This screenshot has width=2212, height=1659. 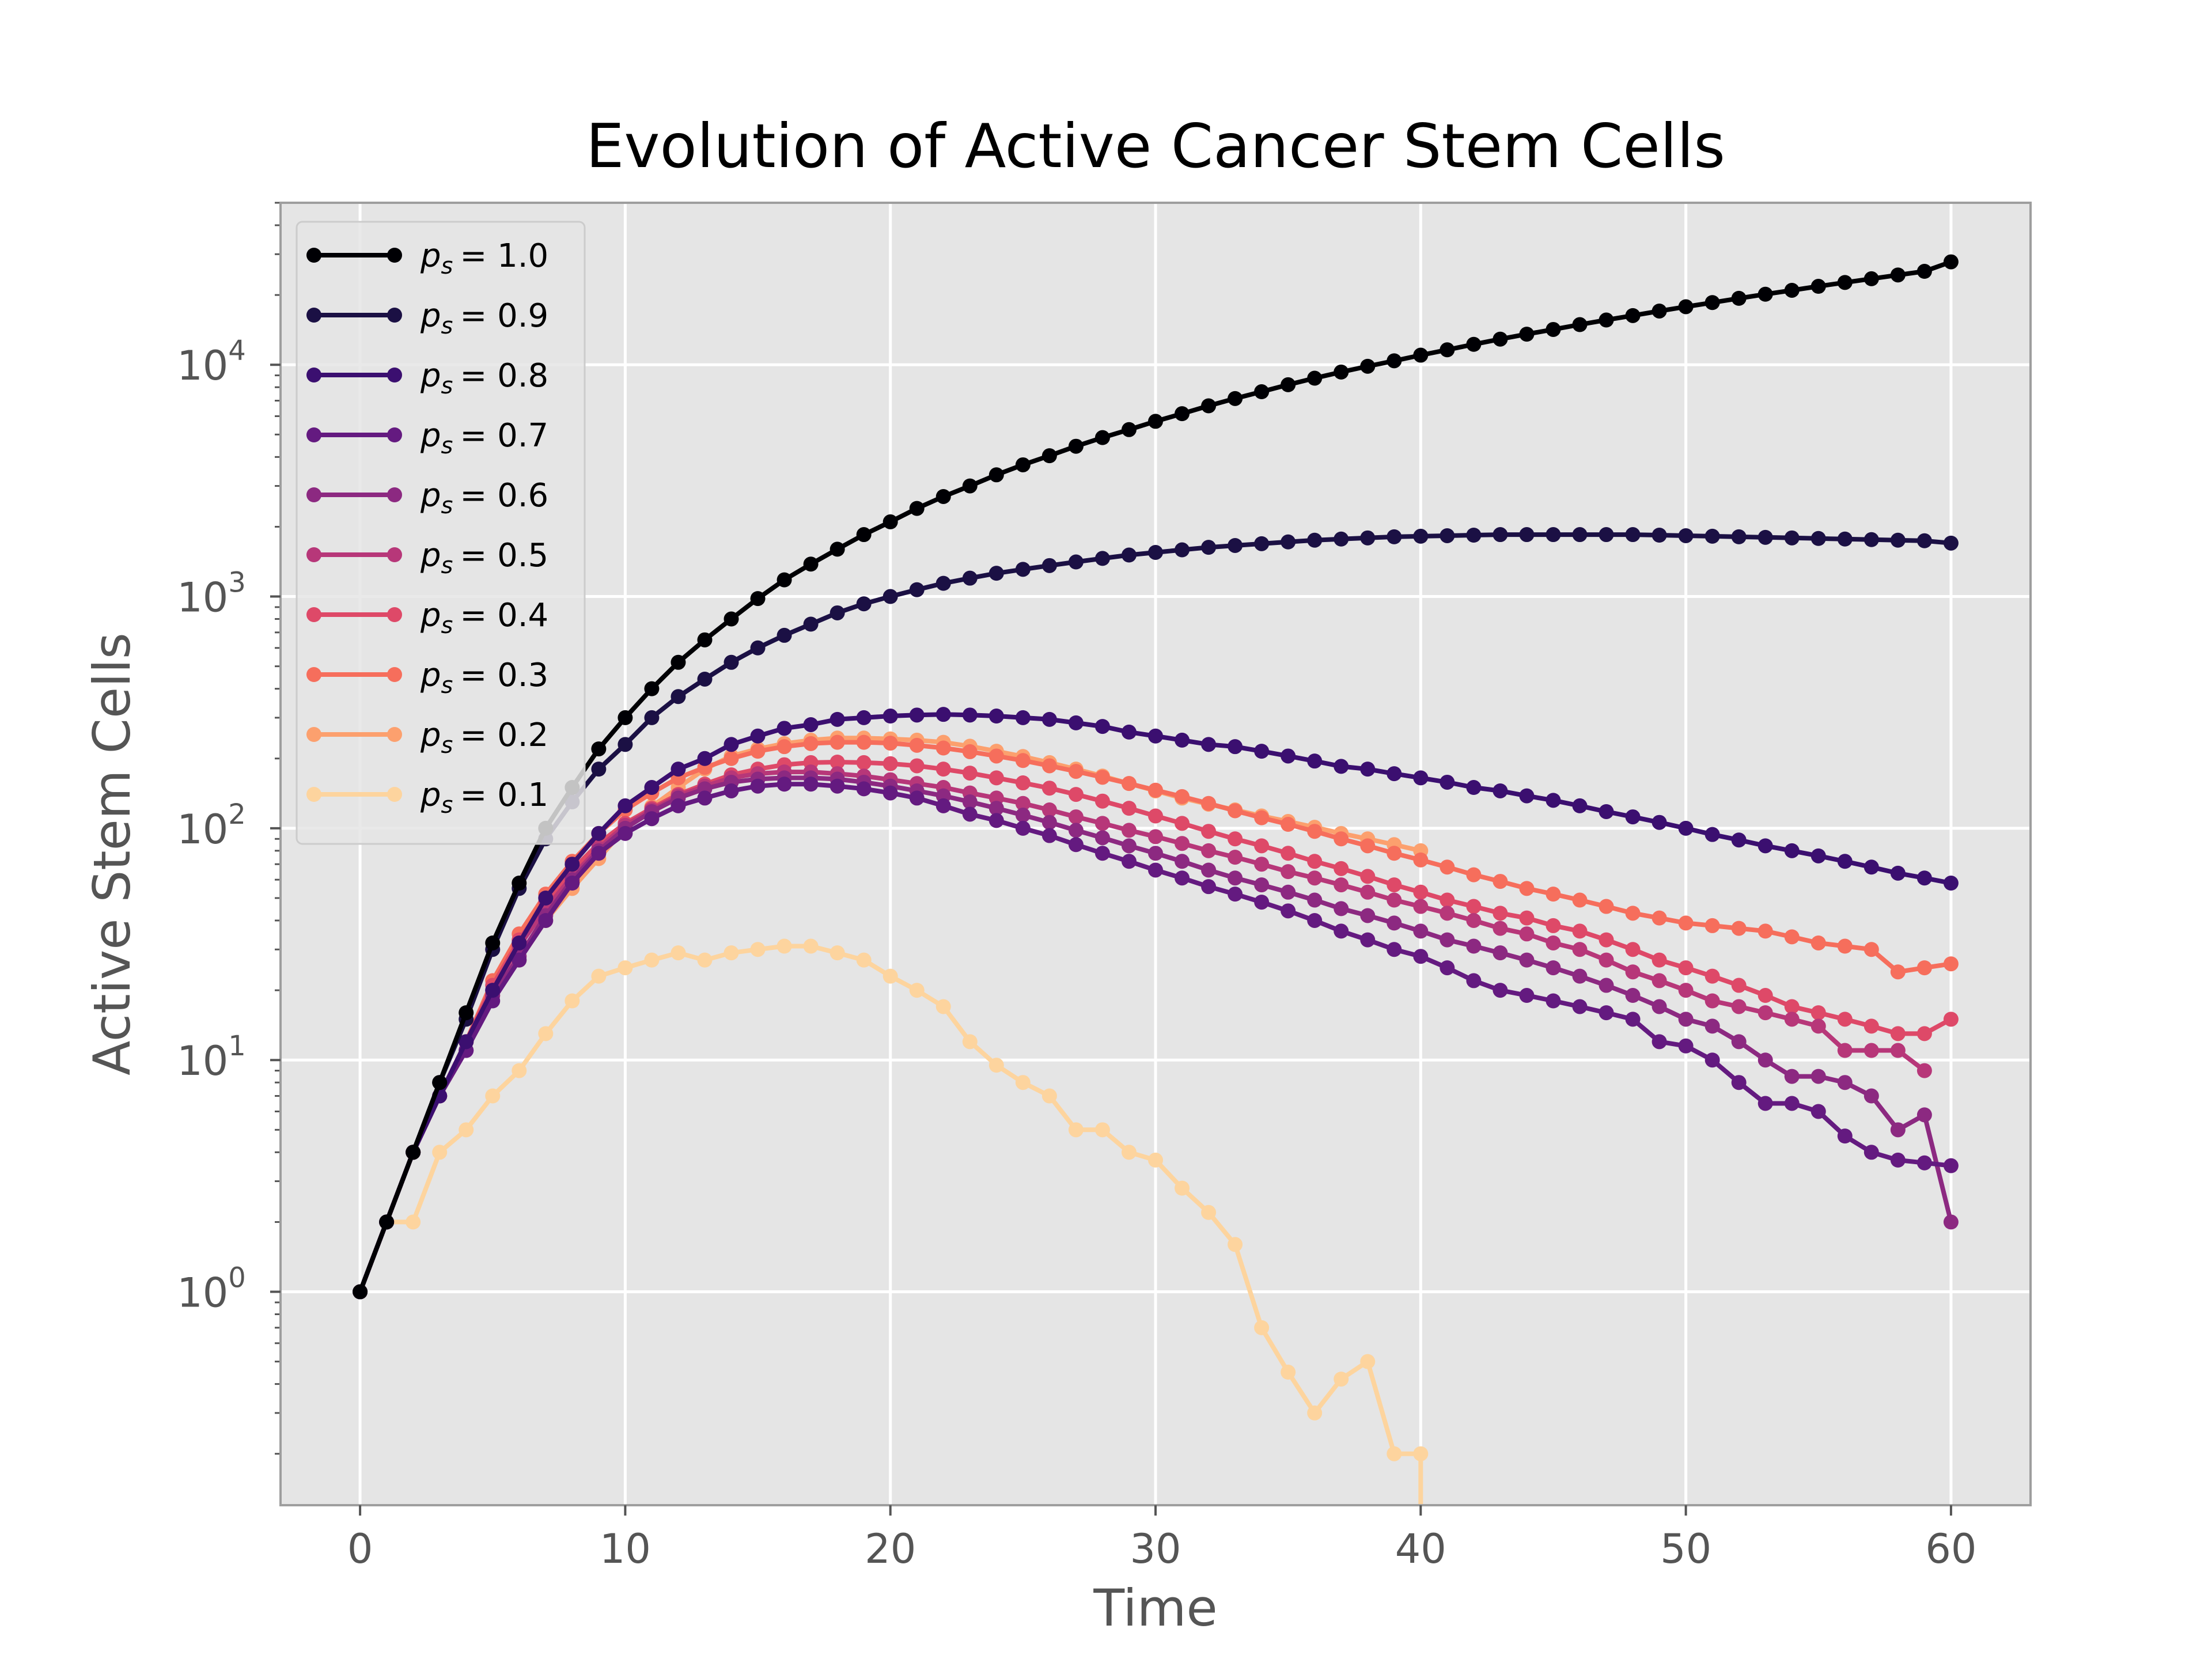 What do you see at coordinates (1950, 1549) in the screenshot?
I see `x-tick-label: 60` at bounding box center [1950, 1549].